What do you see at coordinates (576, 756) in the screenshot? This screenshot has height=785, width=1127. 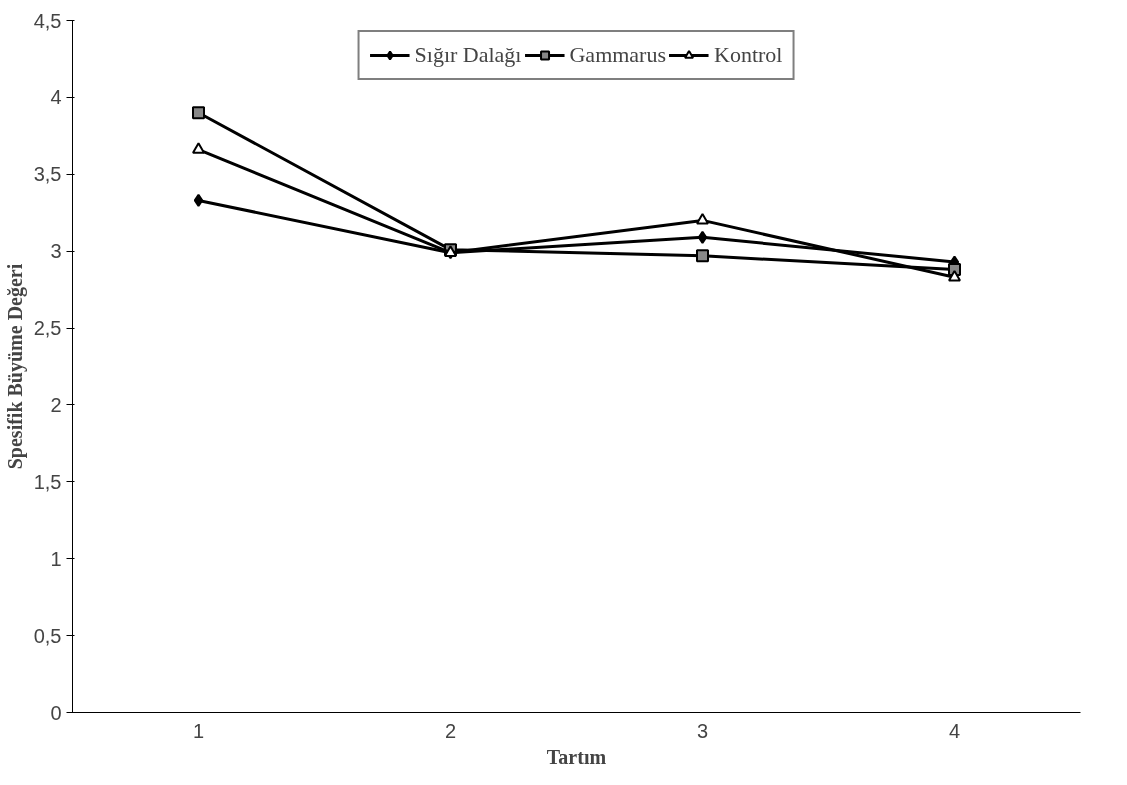 I see `x-axis-title: Tartım` at bounding box center [576, 756].